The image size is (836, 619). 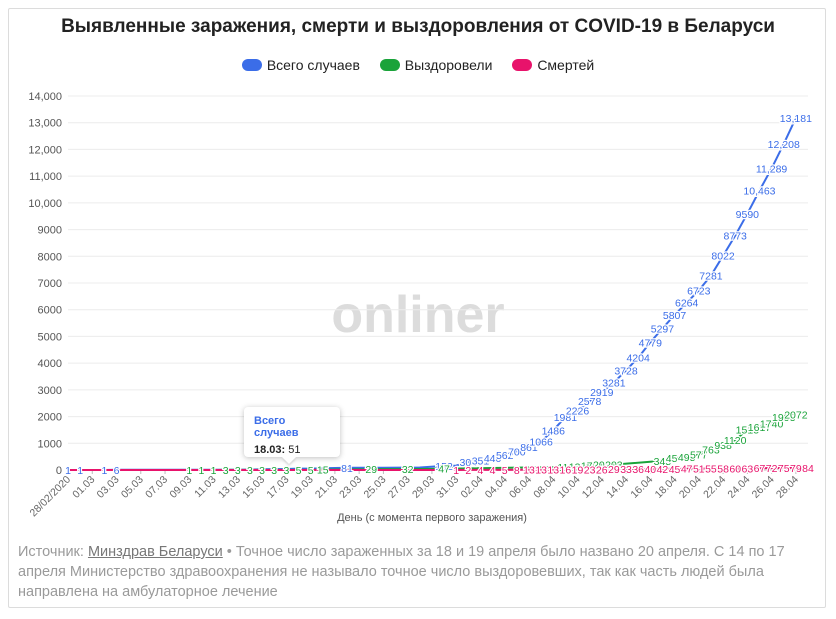 What do you see at coordinates (50, 391) in the screenshot?
I see `y-tick-label: 3000` at bounding box center [50, 391].